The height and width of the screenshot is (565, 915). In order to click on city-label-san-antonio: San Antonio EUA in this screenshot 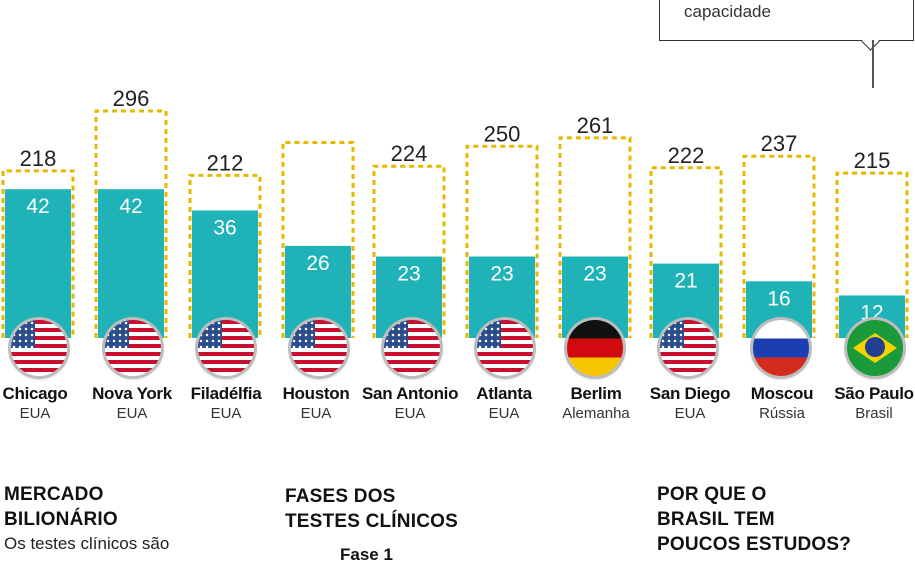, I will do `click(410, 403)`.